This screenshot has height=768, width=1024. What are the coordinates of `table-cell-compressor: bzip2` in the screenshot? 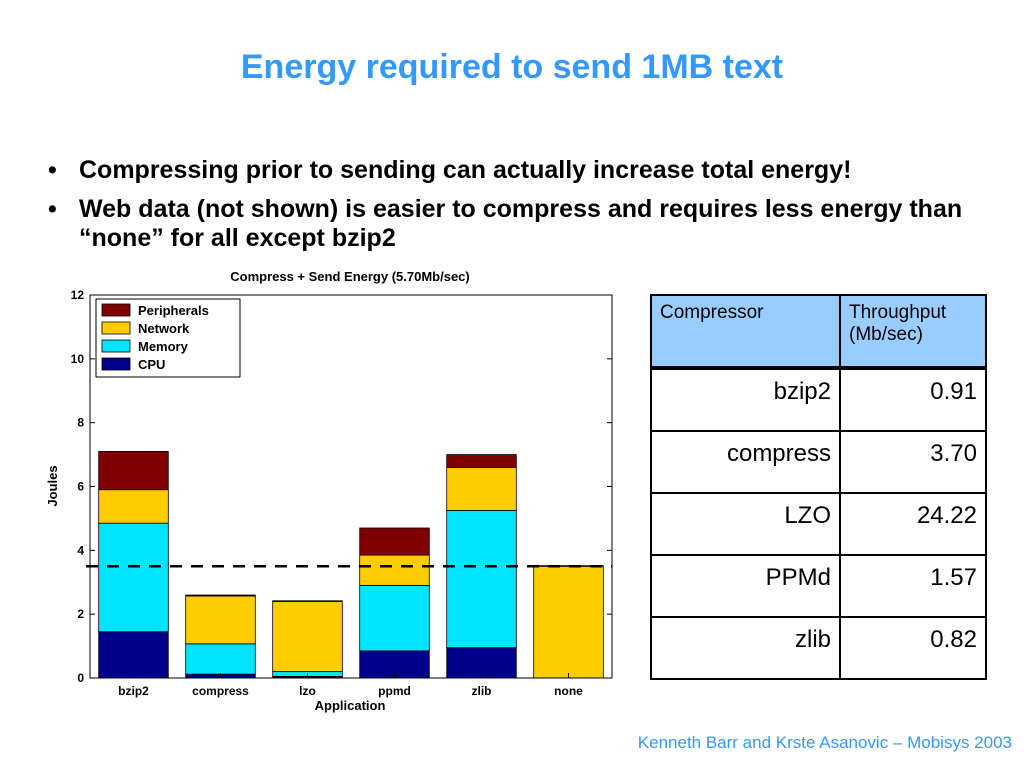 It's located at (745, 399).